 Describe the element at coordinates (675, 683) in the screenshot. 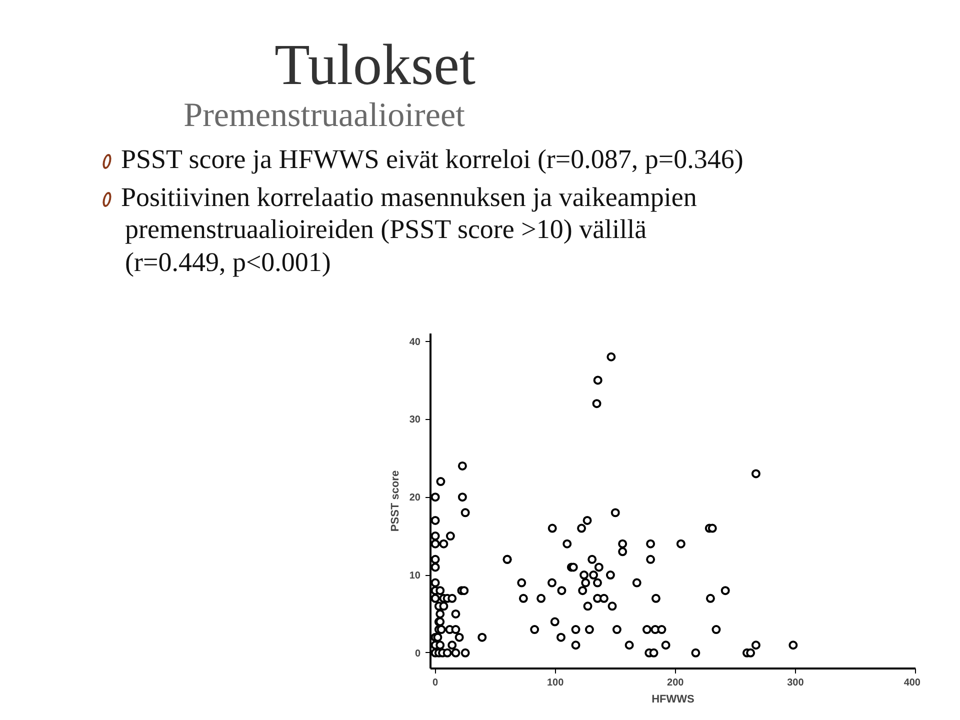

I see `x-tick-label: 200` at that location.